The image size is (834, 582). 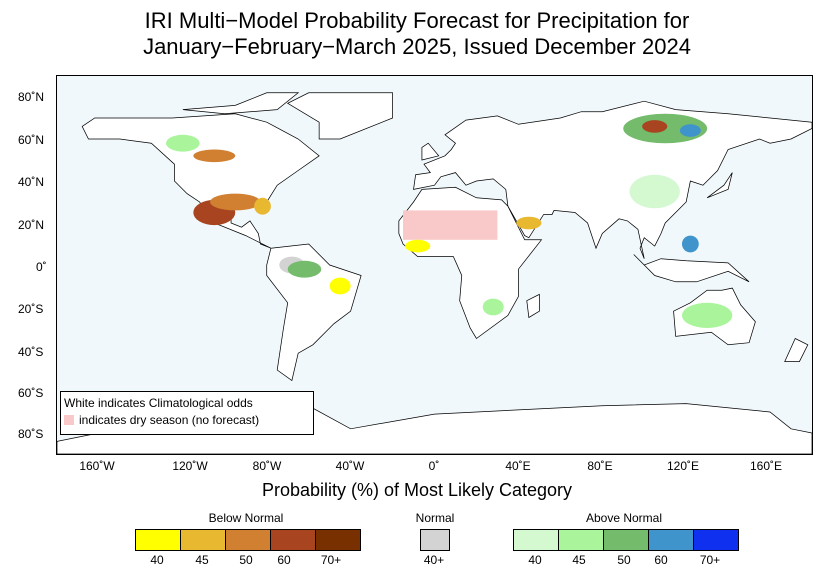 What do you see at coordinates (430, 151) in the screenshot?
I see `uk` at bounding box center [430, 151].